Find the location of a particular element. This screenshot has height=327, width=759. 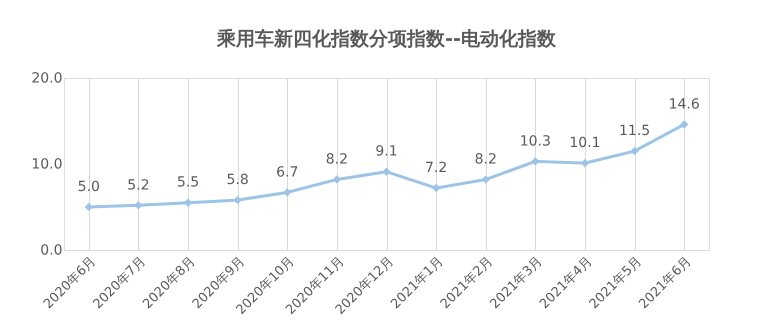

text: 6.7 is located at coordinates (287, 172).